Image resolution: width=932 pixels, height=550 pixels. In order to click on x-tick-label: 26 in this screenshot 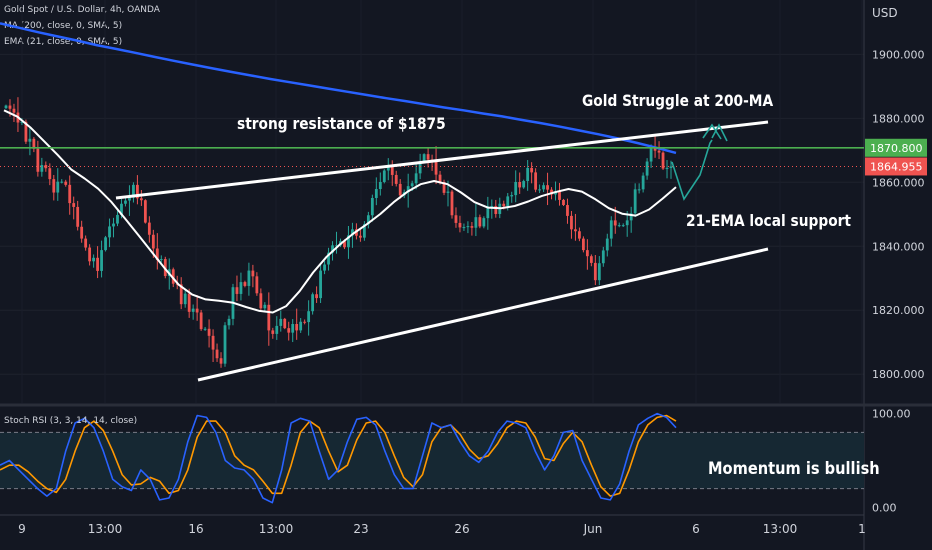, I will do `click(461, 529)`.